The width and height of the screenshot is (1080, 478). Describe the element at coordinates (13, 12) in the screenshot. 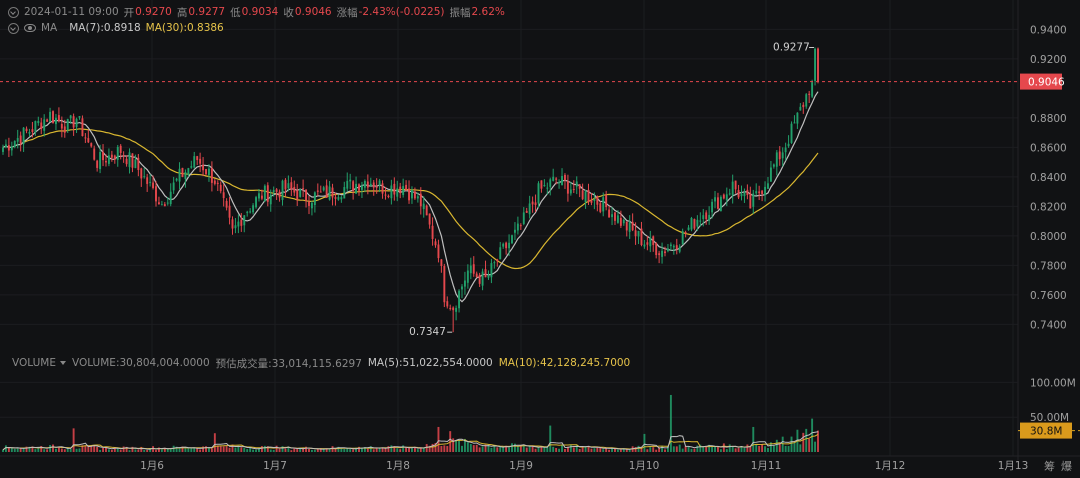

I see `collapse-icon` at that location.